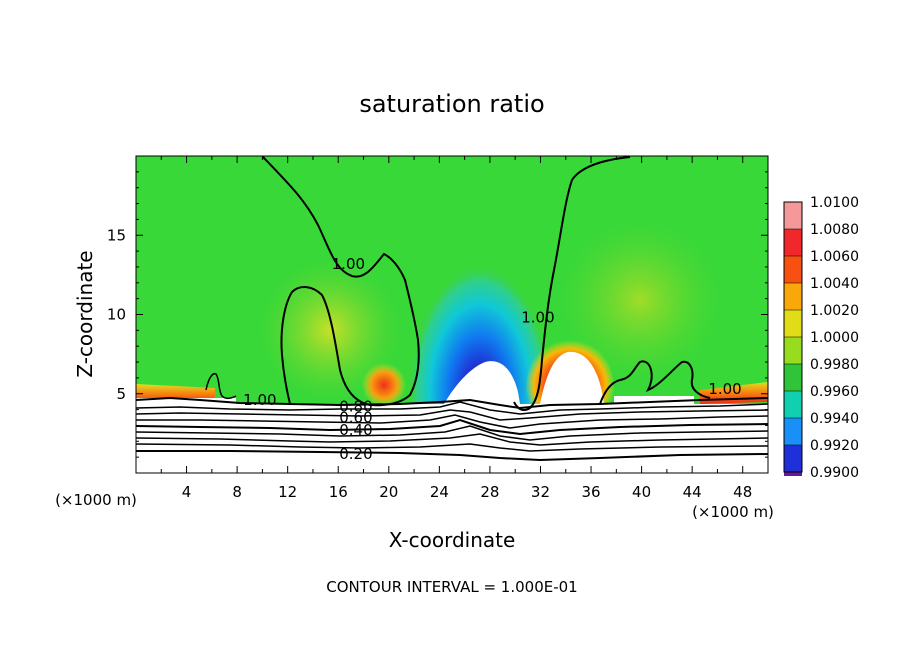  Describe the element at coordinates (355, 406) in the screenshot. I see `contour-label: 0.80` at that location.